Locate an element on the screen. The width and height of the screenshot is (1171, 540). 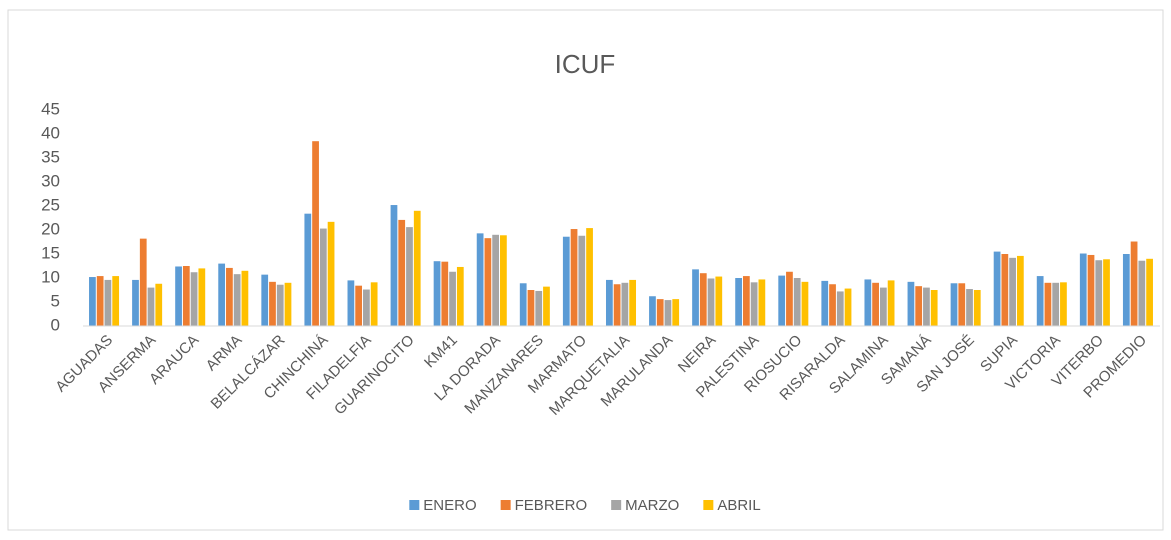
y-tick-label: 15 is located at coordinates (50, 252).